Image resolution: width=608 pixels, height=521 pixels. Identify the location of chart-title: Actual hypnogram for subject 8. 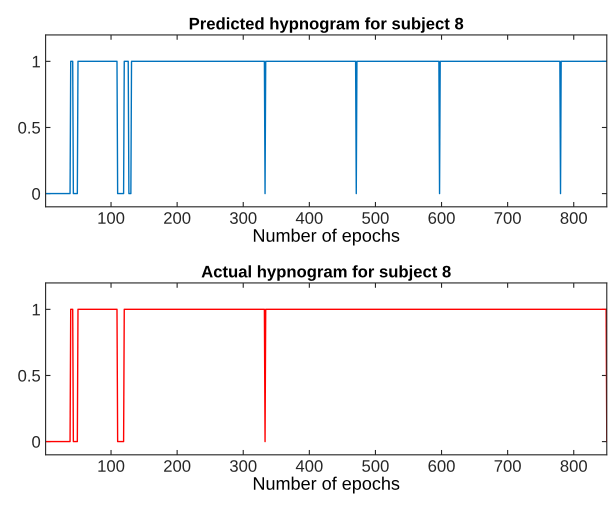
(326, 273).